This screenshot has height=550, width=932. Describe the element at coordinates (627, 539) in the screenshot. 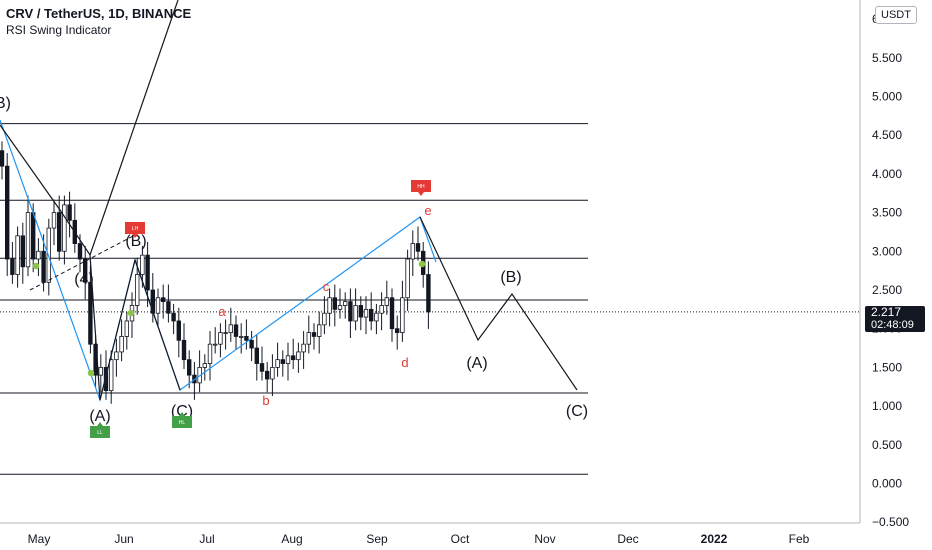

I see `x-tick-label: Dec` at that location.